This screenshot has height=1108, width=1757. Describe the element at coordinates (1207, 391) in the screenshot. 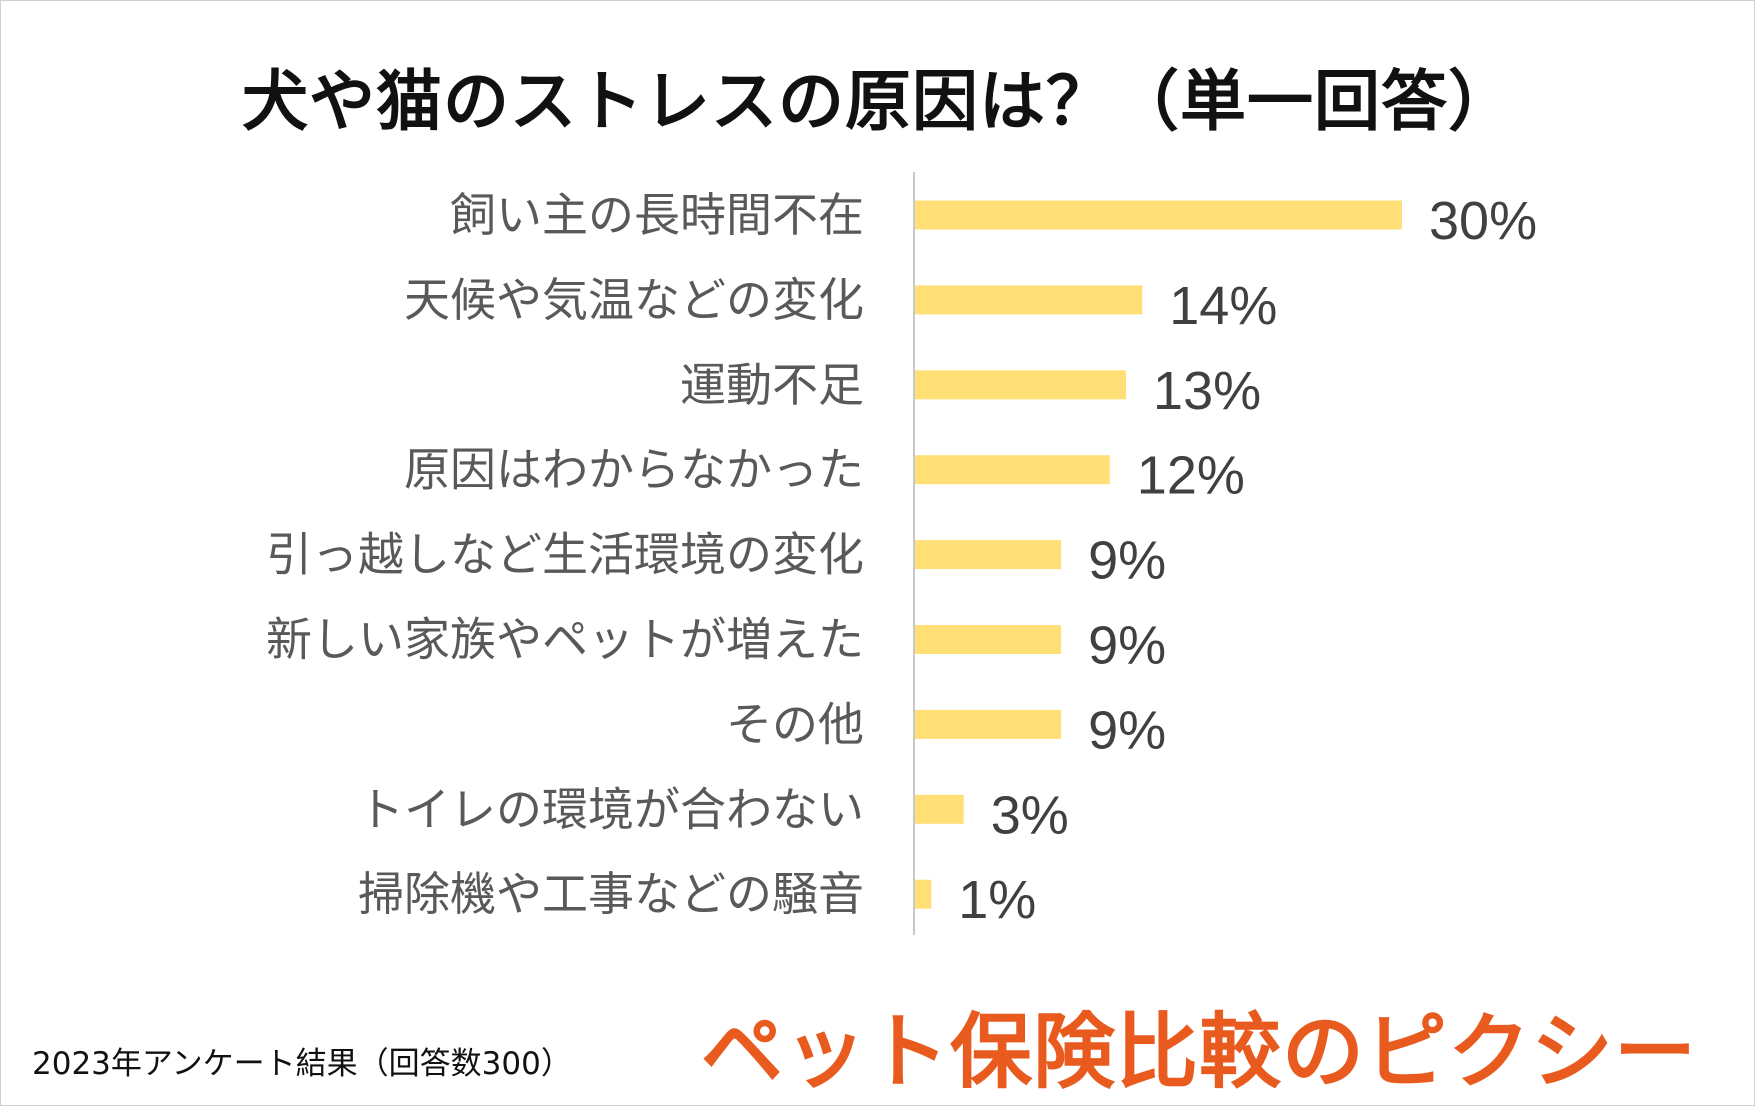

I see `value-label: 13%` at that location.